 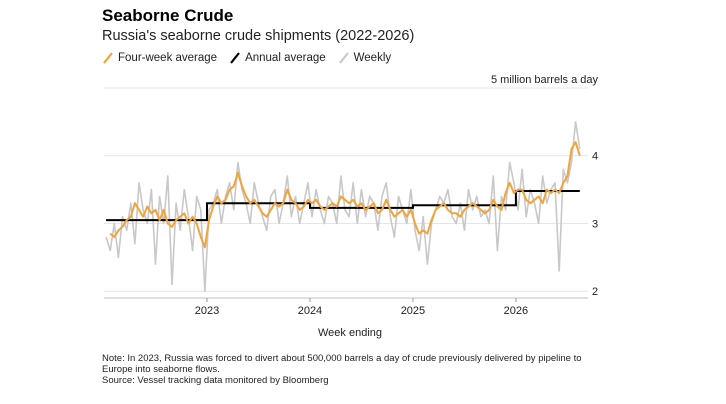 I want to click on y-tick-label: 4, so click(x=595, y=157).